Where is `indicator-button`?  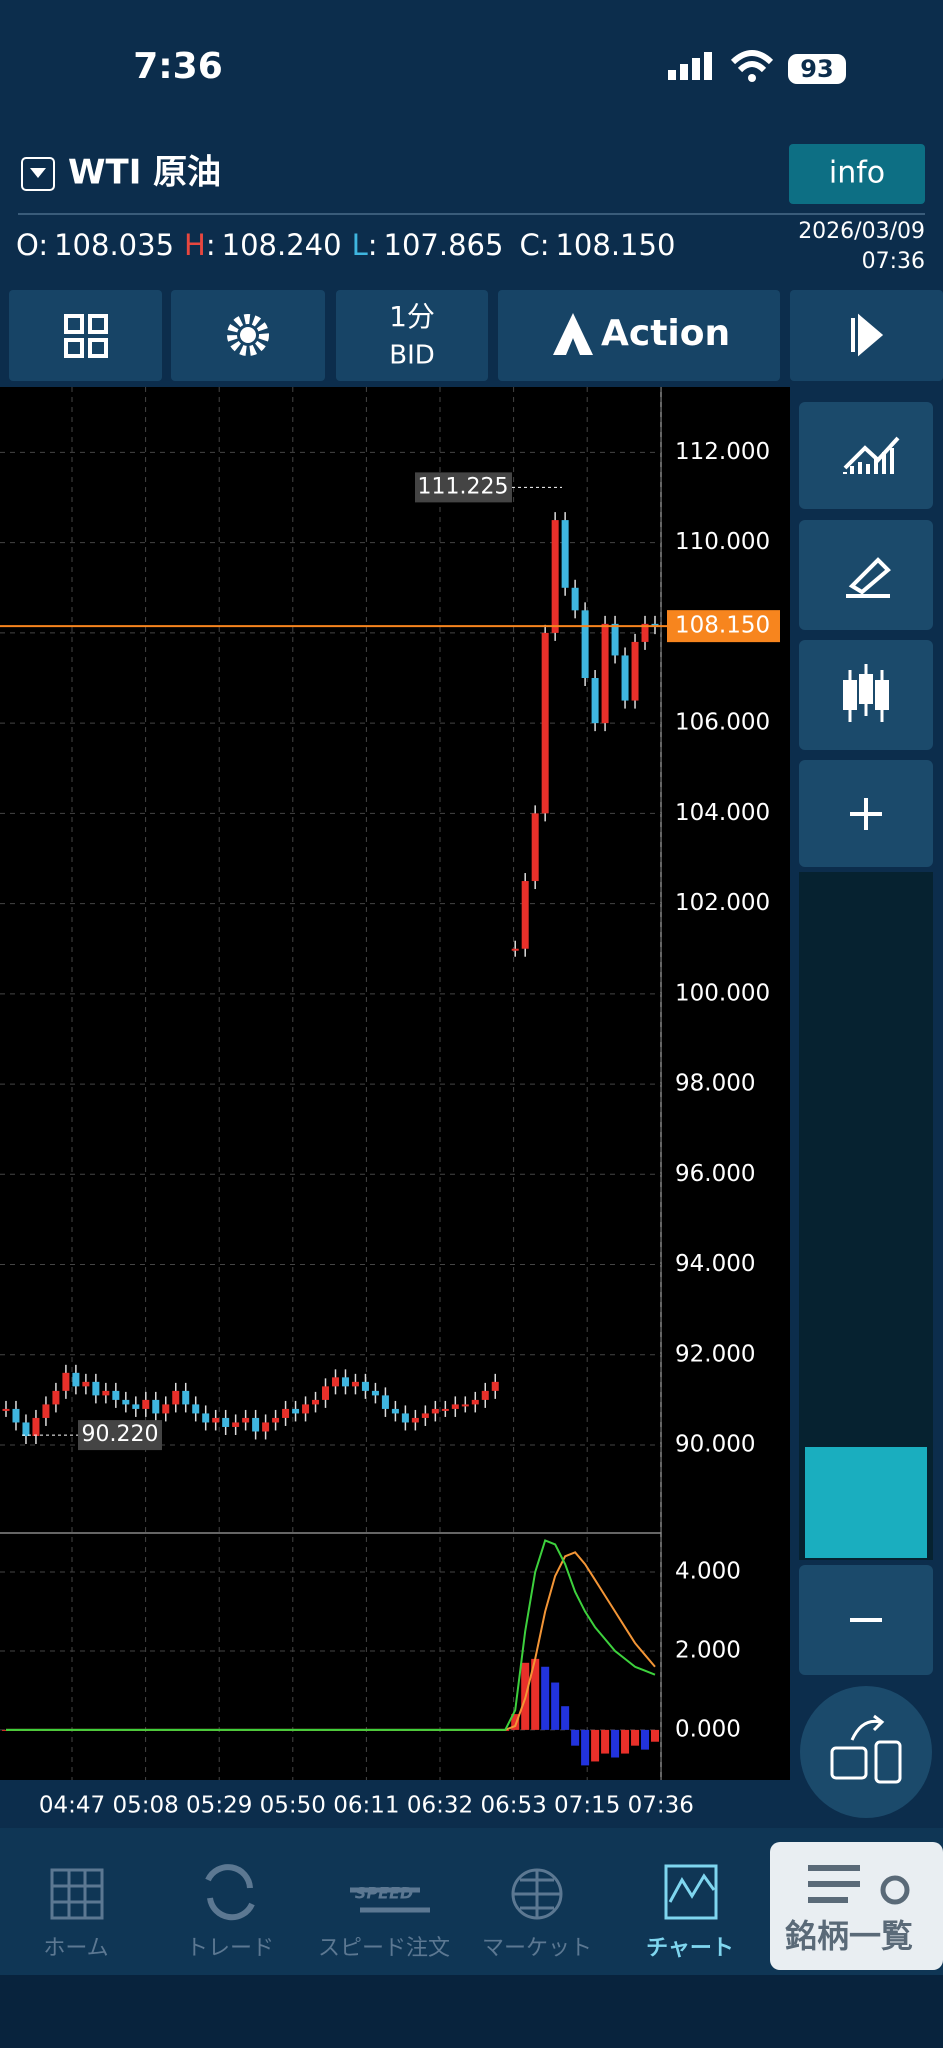
indicator-button is located at coordinates (866, 455).